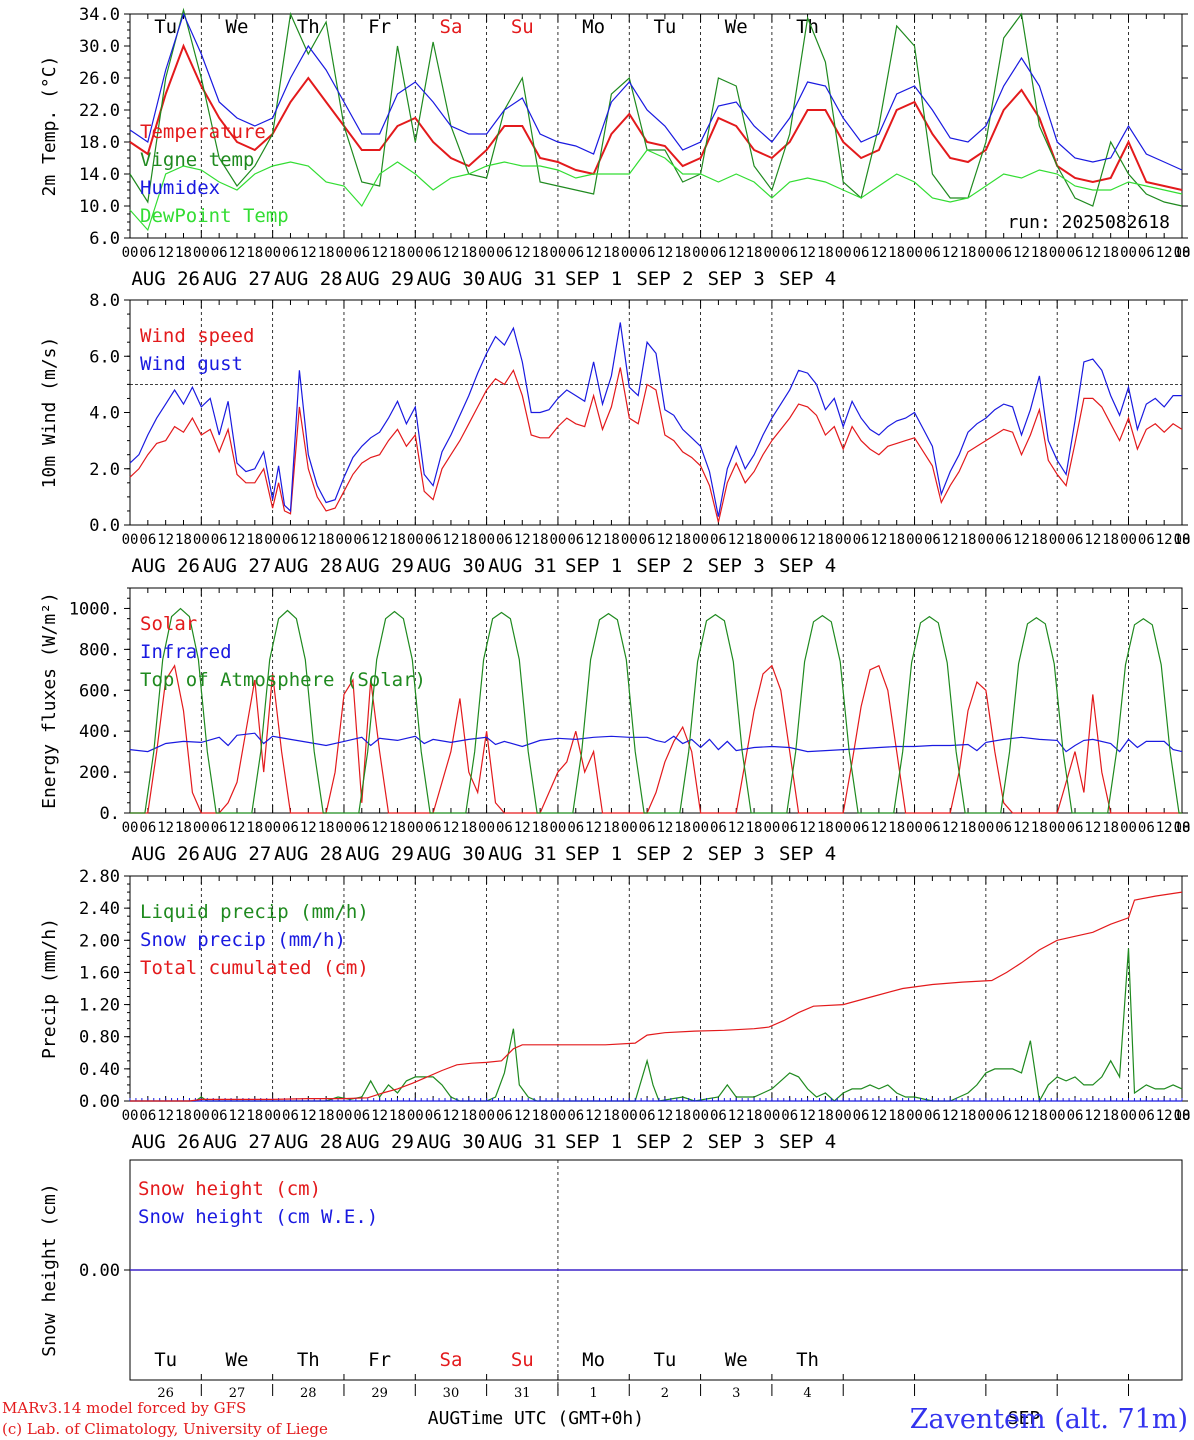  I want to click on day-name-label: Th, so click(308, 27).